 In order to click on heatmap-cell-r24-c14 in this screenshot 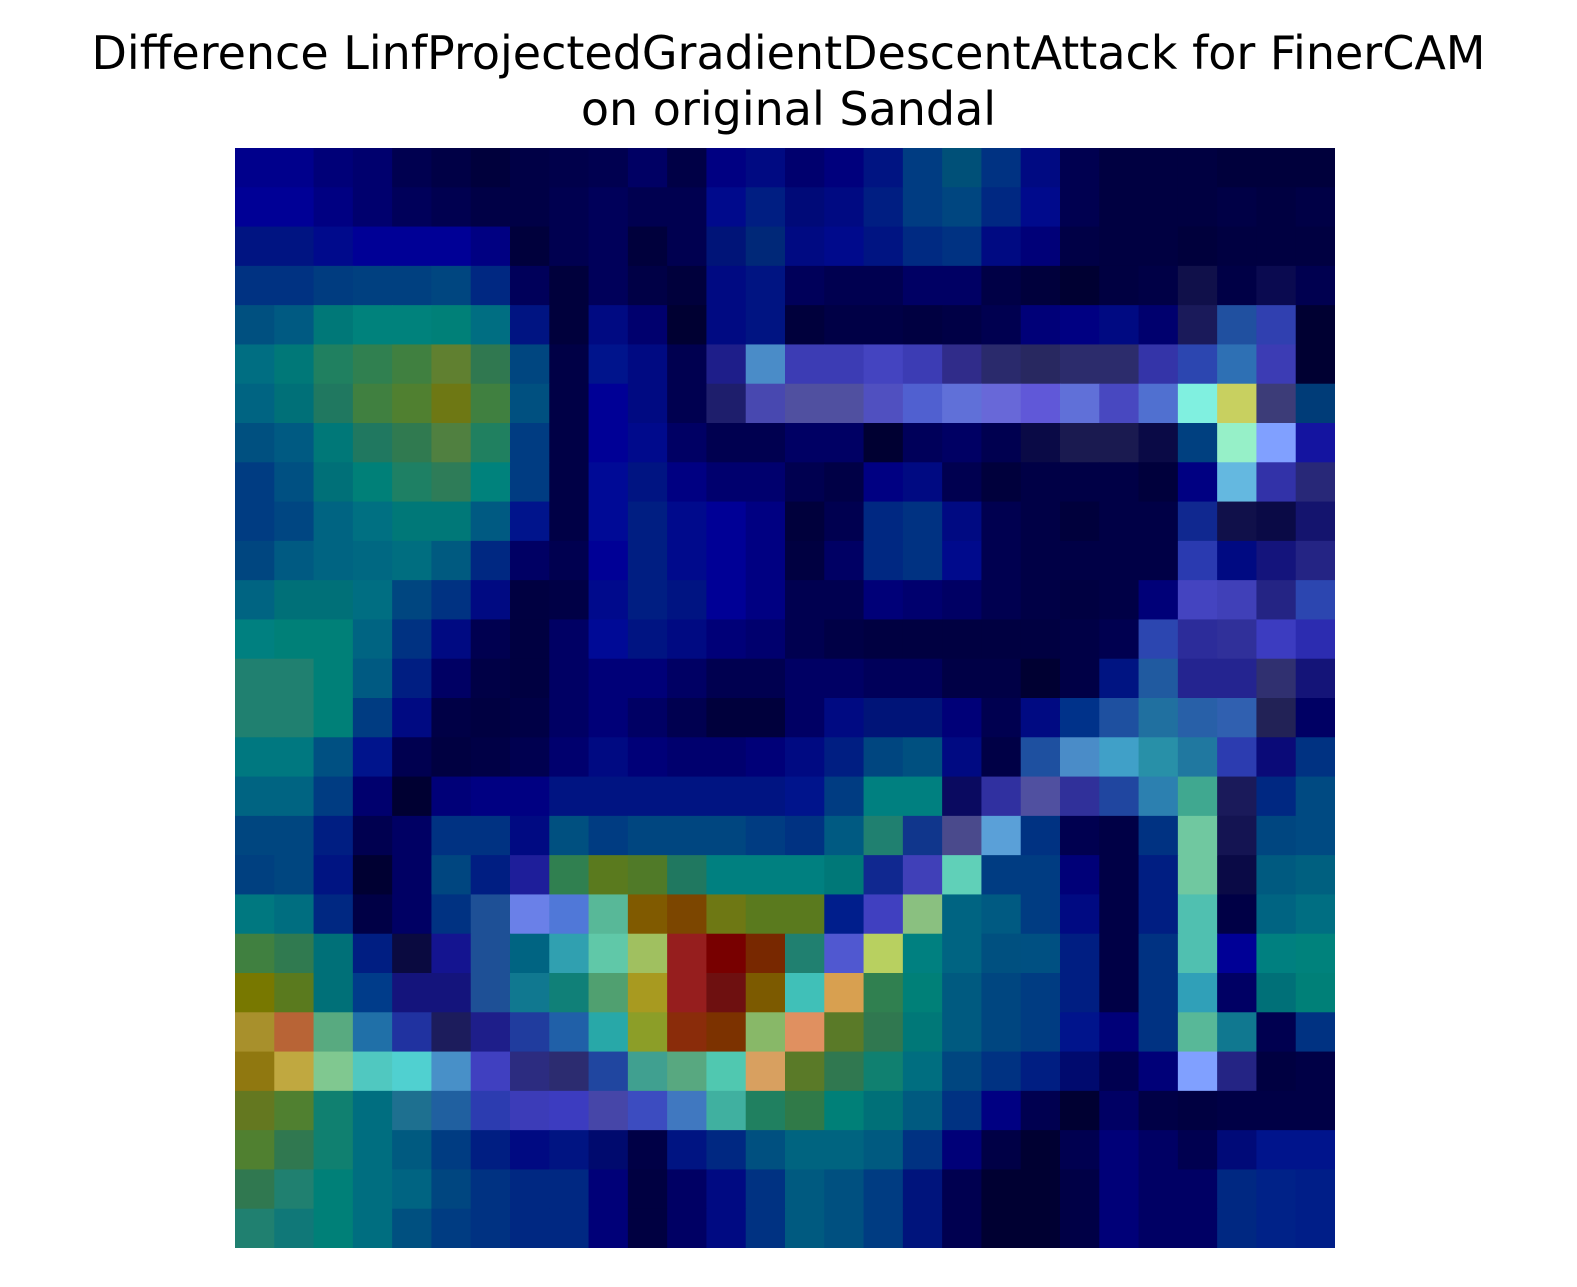, I will do `click(805, 1111)`.